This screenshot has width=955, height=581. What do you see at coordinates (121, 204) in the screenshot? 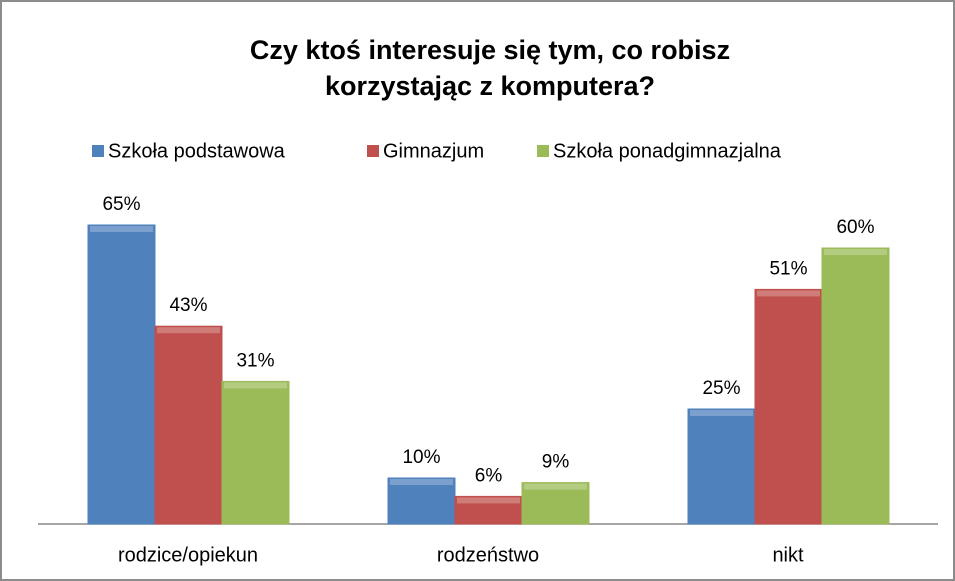
I see `data-label: 65%` at bounding box center [121, 204].